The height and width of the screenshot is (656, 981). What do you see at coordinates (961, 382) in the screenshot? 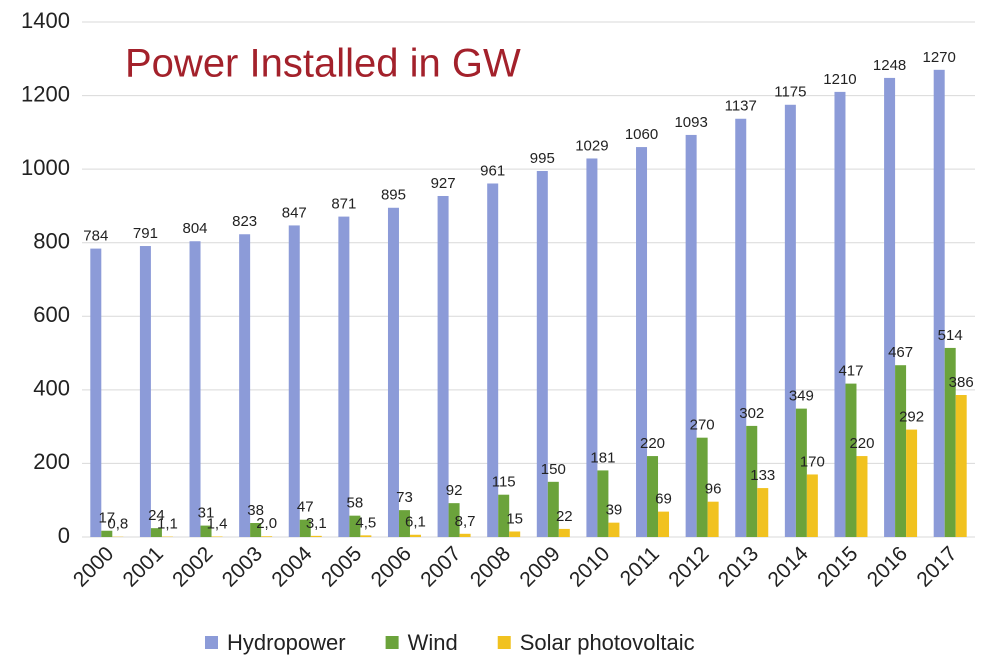
I see `data-label: 386` at bounding box center [961, 382].